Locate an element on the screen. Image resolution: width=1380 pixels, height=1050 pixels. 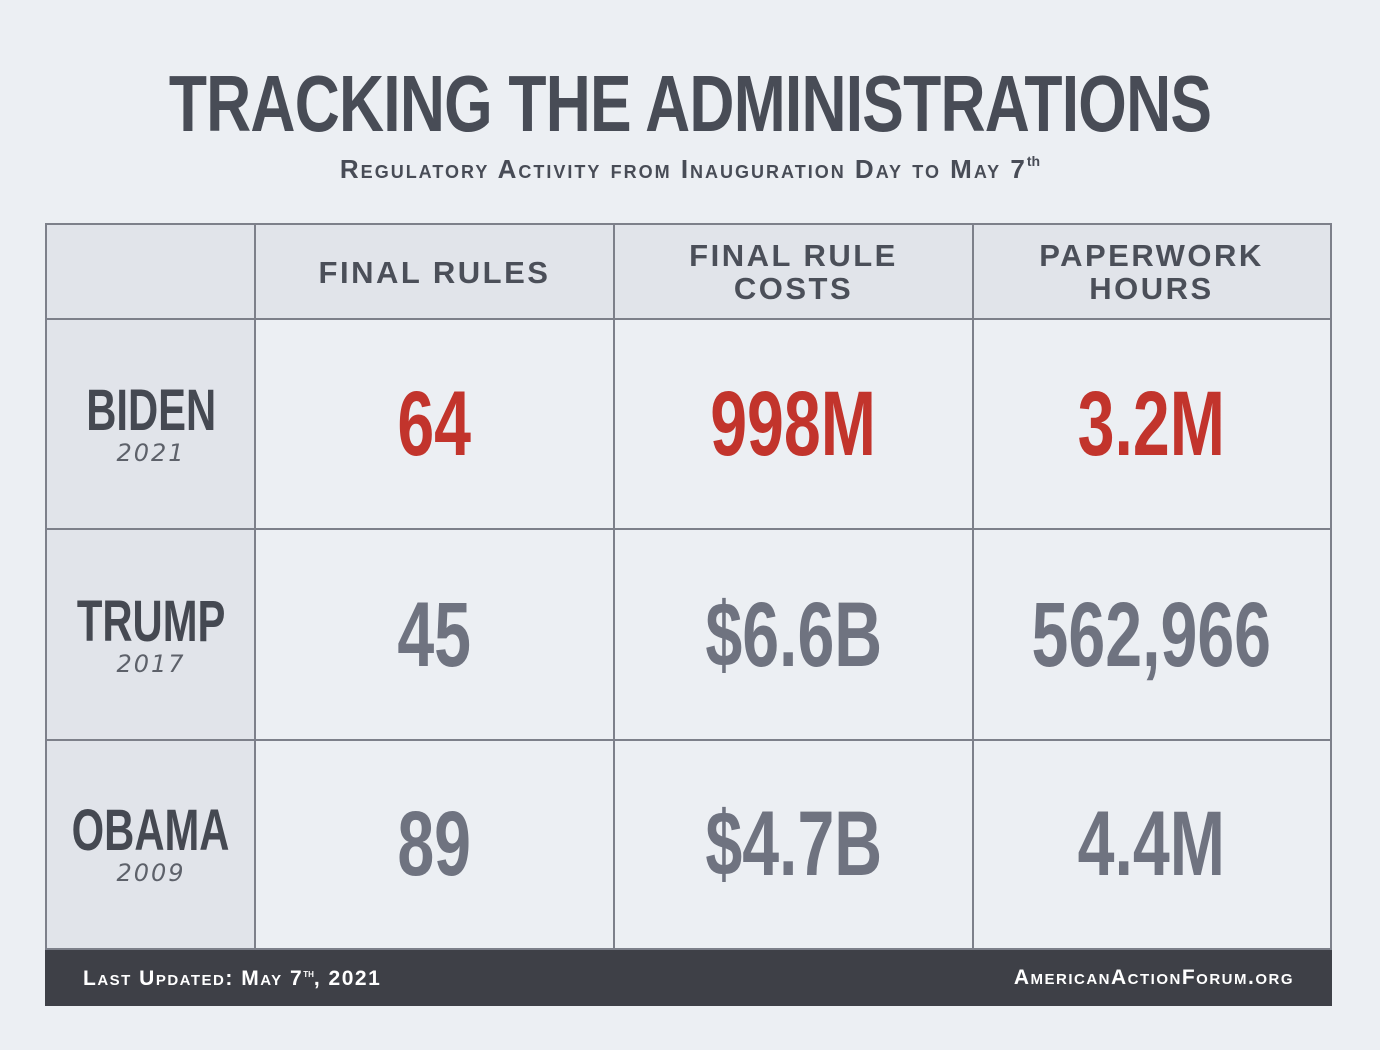
cell-value: 998M is located at coordinates (793, 424).